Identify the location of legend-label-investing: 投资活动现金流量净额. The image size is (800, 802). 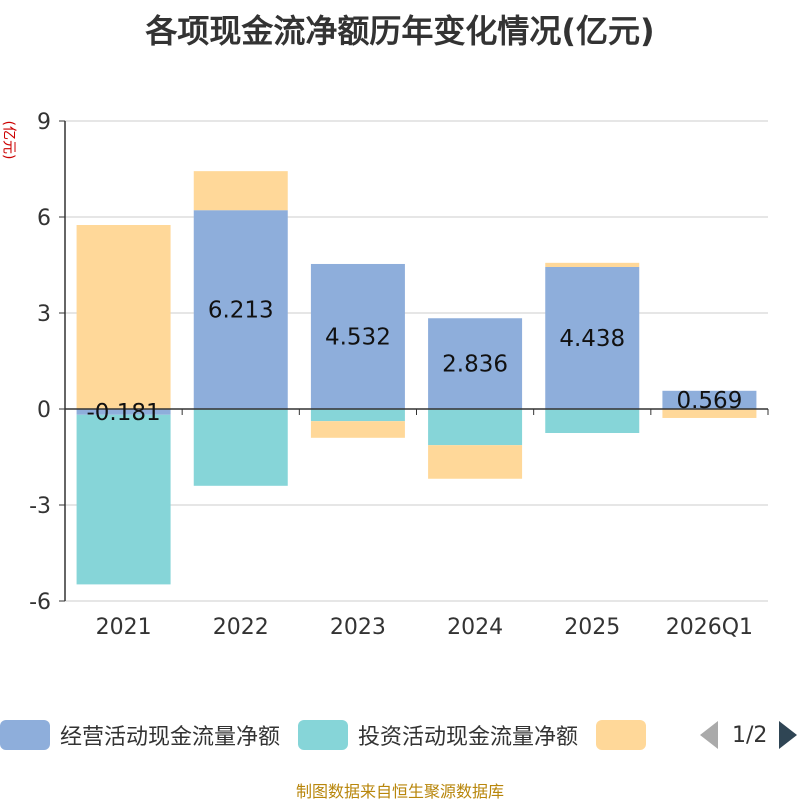
(468, 737).